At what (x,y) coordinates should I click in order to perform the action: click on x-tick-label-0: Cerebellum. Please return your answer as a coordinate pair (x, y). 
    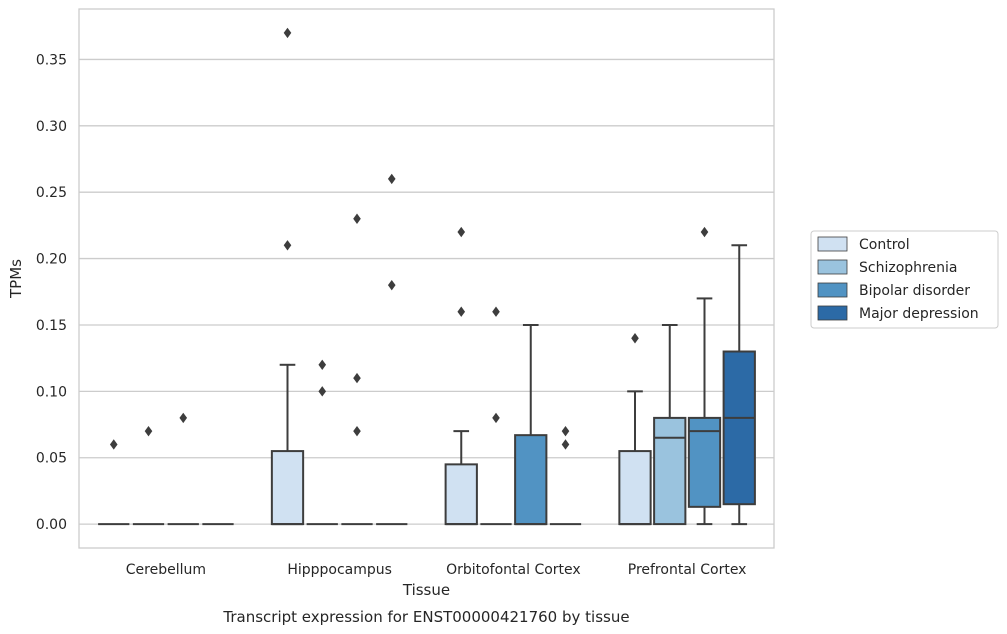
    Looking at the image, I should click on (166, 570).